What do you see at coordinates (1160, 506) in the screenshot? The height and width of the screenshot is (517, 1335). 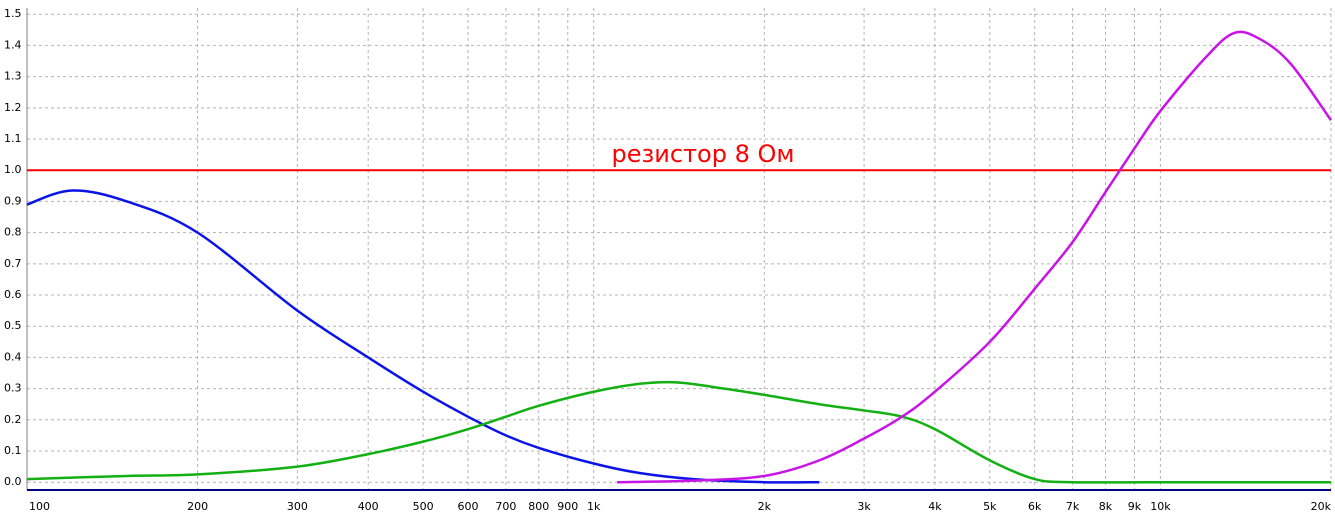 I see `x-tick-label: 10k` at bounding box center [1160, 506].